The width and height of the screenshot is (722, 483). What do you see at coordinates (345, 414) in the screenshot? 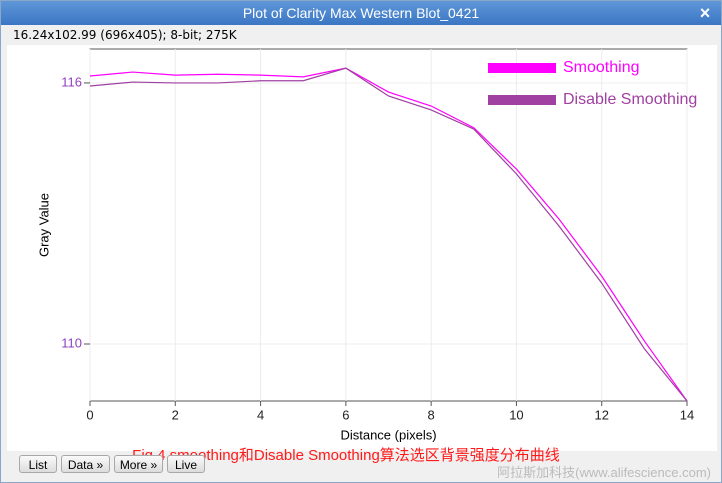
I see `x-tick-label: 6` at bounding box center [345, 414].